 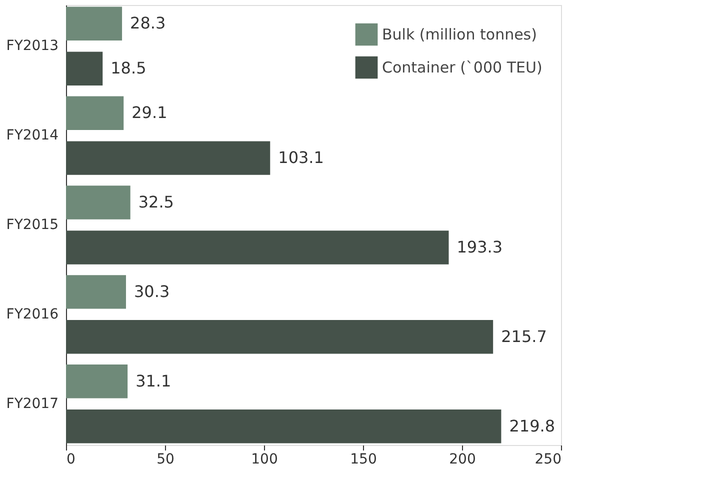 What do you see at coordinates (264, 460) in the screenshot?
I see `x-tick-label: 100` at bounding box center [264, 460].